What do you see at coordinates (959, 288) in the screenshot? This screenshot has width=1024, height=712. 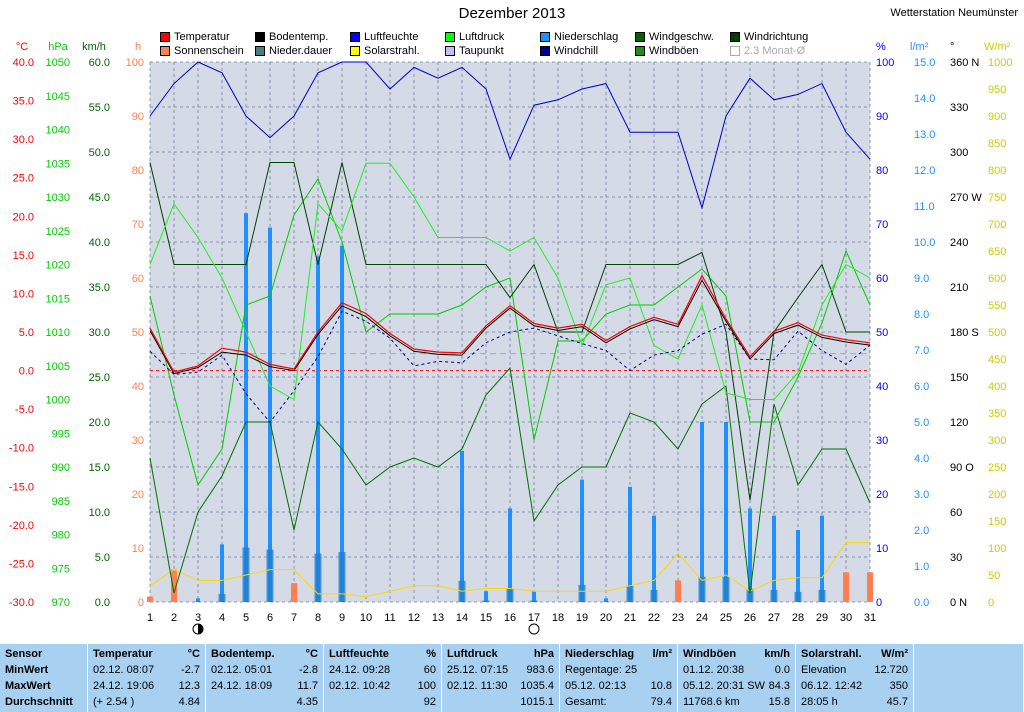 I see `direction-axis-tick: 210` at bounding box center [959, 288].